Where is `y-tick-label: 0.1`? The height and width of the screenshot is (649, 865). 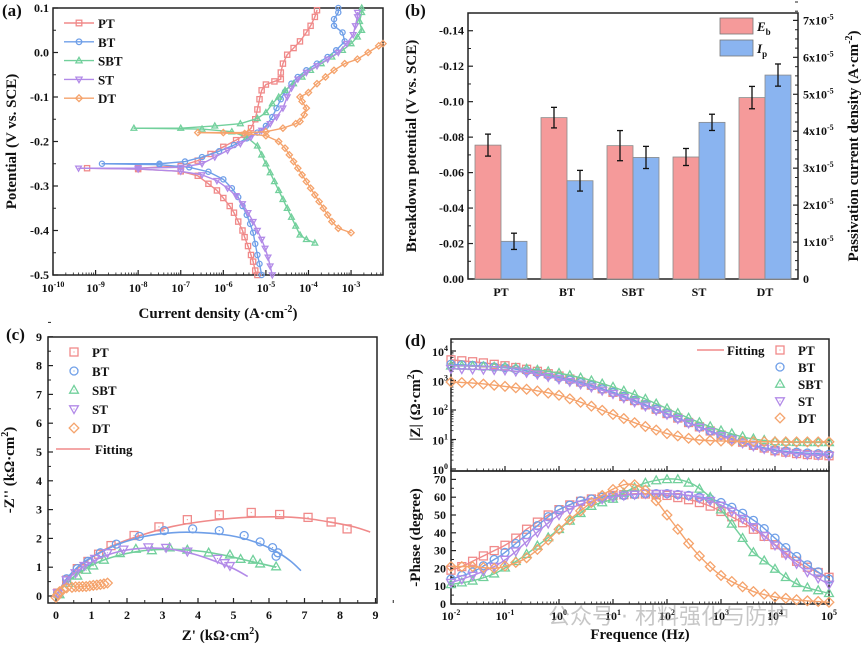 y-tick-label: 0.1 is located at coordinates (41, 8).